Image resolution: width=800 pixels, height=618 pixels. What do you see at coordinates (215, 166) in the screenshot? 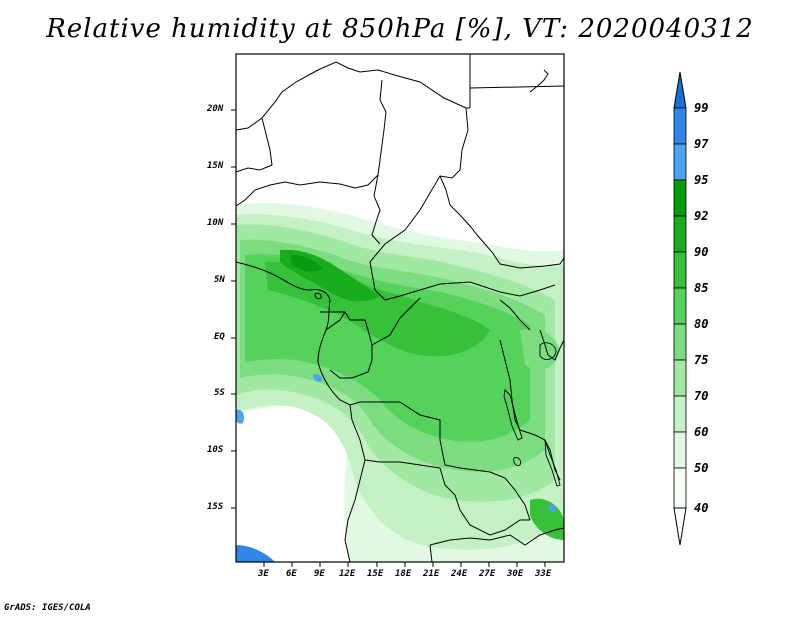
I see `lat-label-15n: 15N` at bounding box center [215, 166].